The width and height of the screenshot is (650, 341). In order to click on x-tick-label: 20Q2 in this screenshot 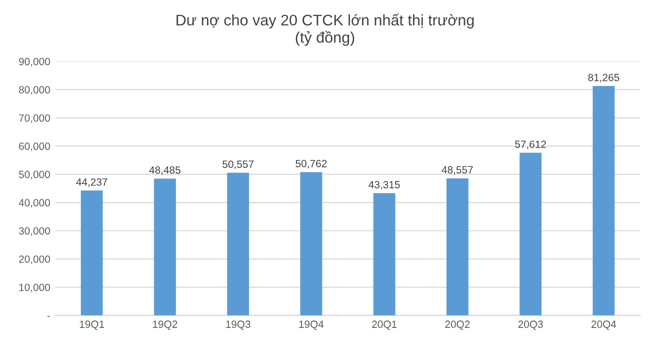, I will do `click(457, 325)`.